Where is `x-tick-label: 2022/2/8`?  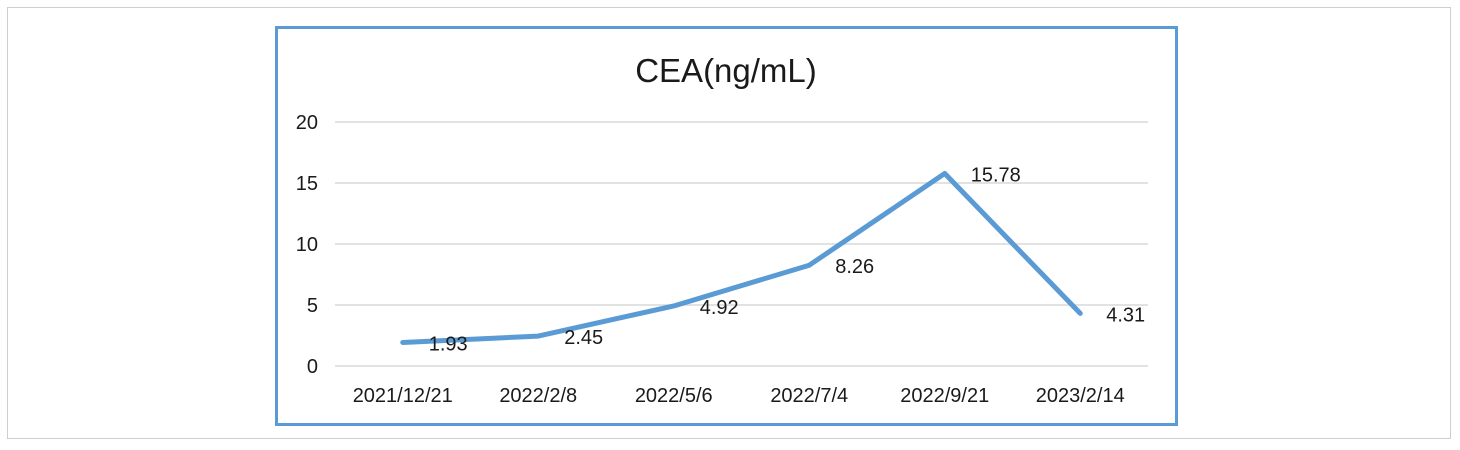 x-tick-label: 2022/2/8 is located at coordinates (538, 396).